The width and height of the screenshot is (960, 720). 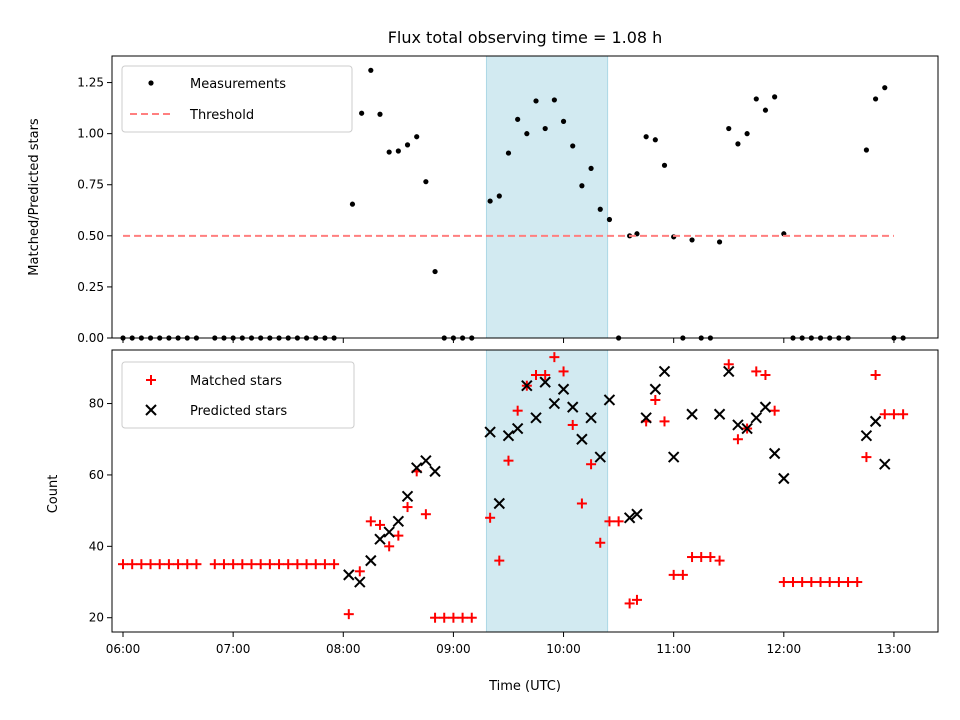 What do you see at coordinates (90, 338) in the screenshot?
I see `y-tick-label: 0.00` at bounding box center [90, 338].